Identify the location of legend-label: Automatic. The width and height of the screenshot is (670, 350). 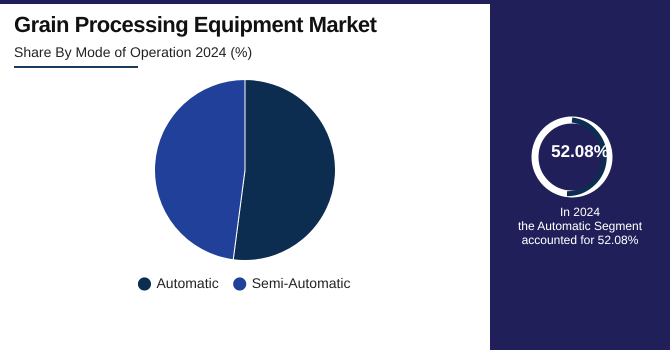
(187, 282).